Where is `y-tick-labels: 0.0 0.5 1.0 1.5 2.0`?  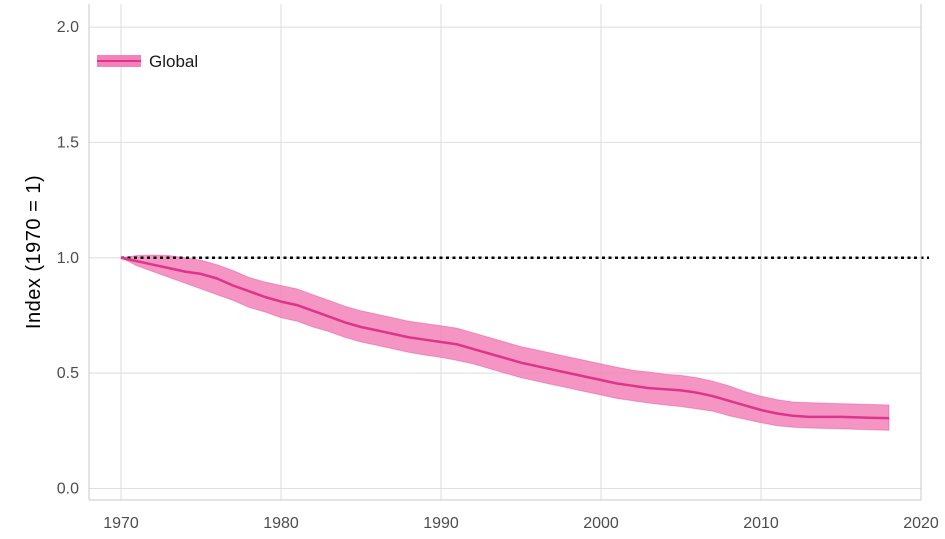 y-tick-labels: 0.0 0.5 1.0 1.5 2.0 is located at coordinates (68, 258).